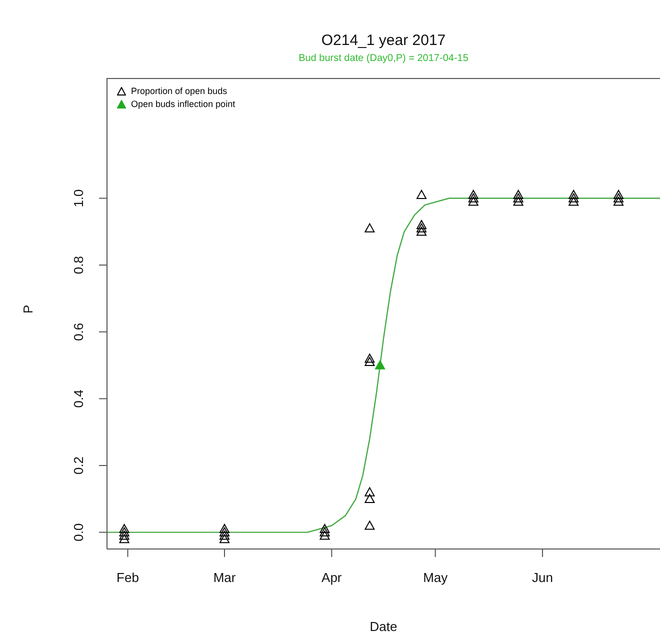  Describe the element at coordinates (28, 309) in the screenshot. I see `y-axis-title: P` at that location.